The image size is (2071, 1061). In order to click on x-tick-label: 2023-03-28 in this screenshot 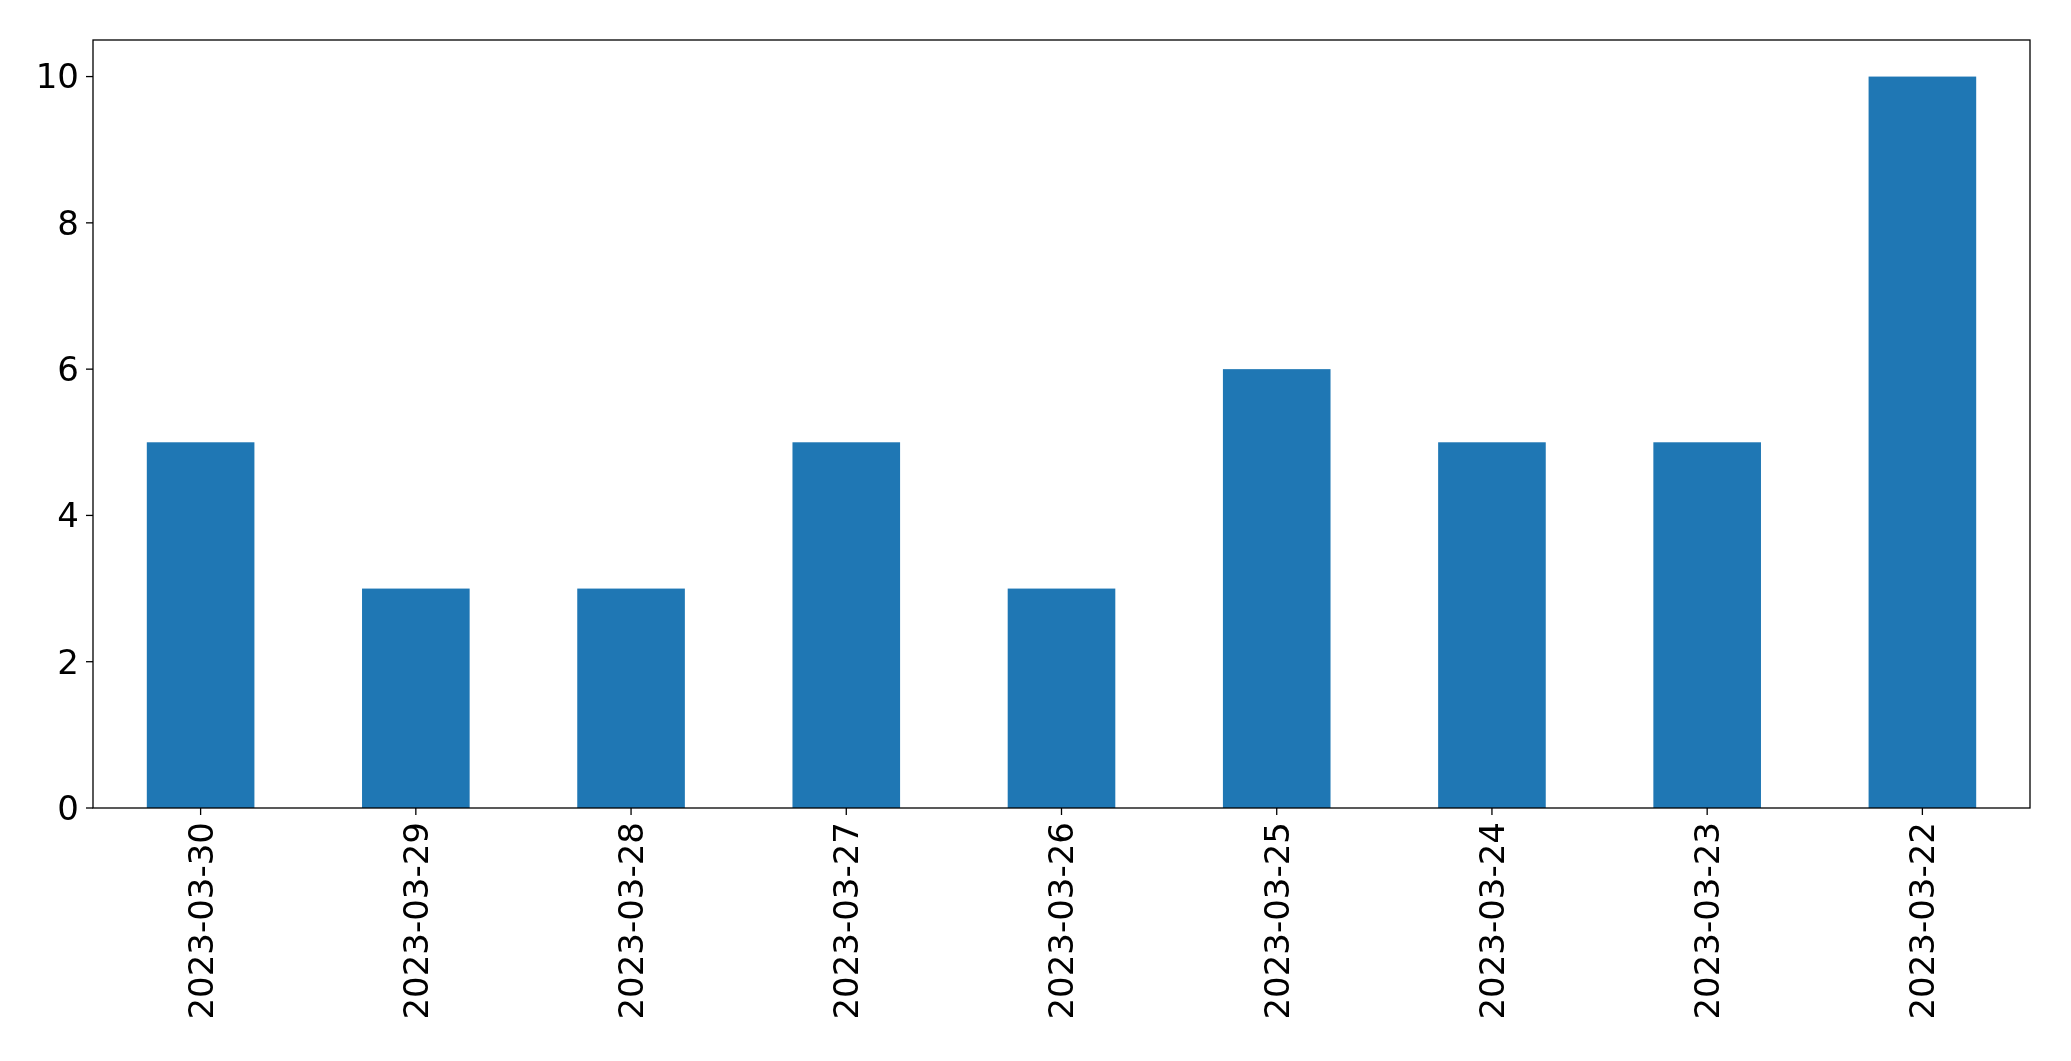, I will do `click(630, 921)`.